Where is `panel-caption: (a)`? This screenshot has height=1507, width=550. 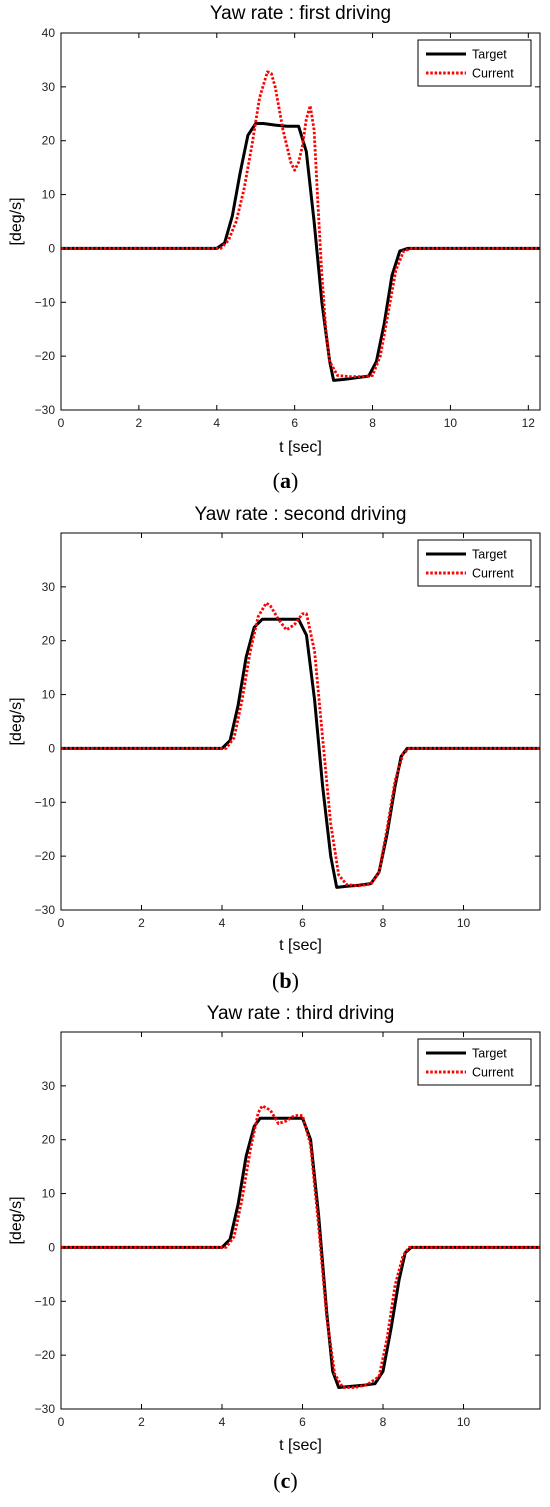 panel-caption: (a) is located at coordinates (286, 480).